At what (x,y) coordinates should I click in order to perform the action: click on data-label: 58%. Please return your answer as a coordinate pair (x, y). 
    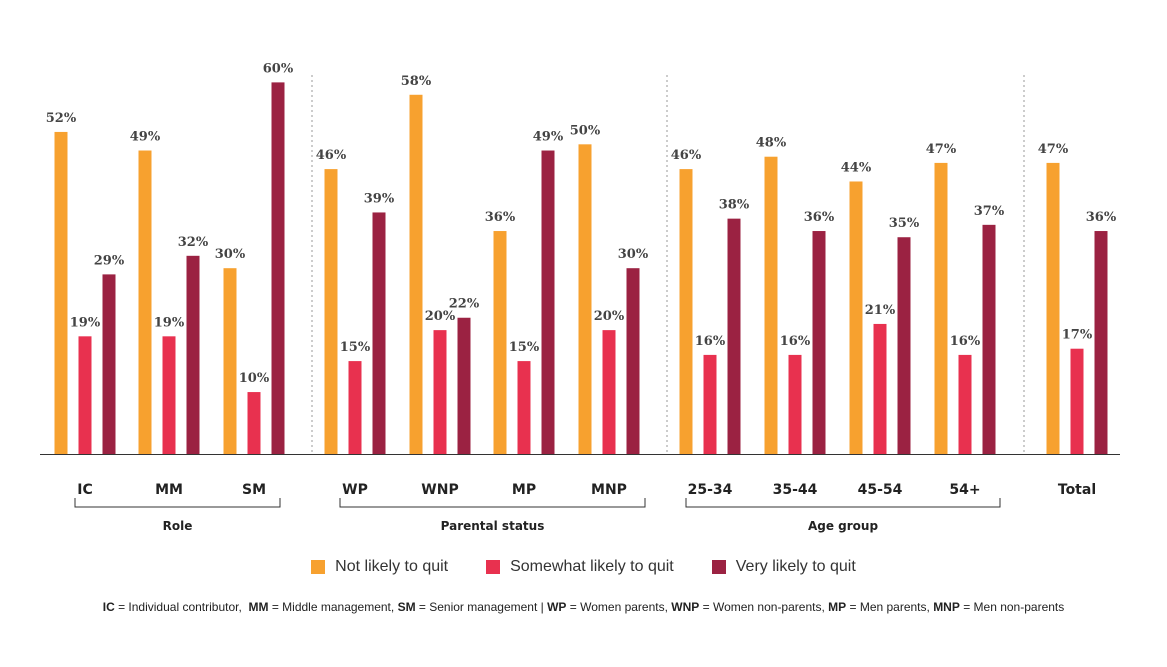
    Looking at the image, I should click on (416, 81).